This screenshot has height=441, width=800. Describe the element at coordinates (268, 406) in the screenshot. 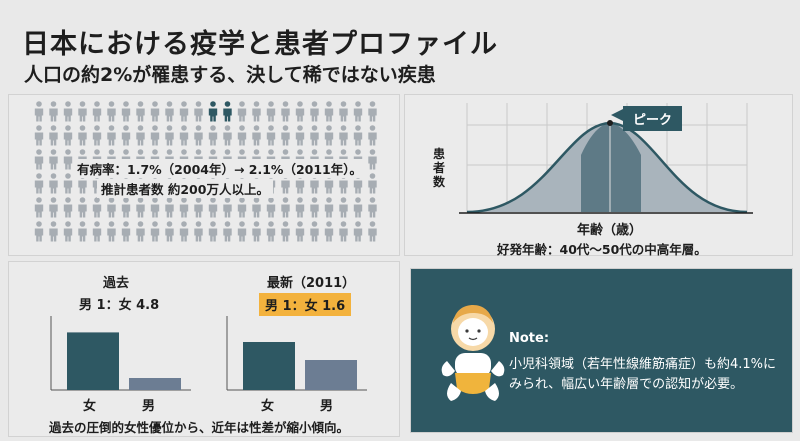

I see `latest-category-female: 女` at that location.